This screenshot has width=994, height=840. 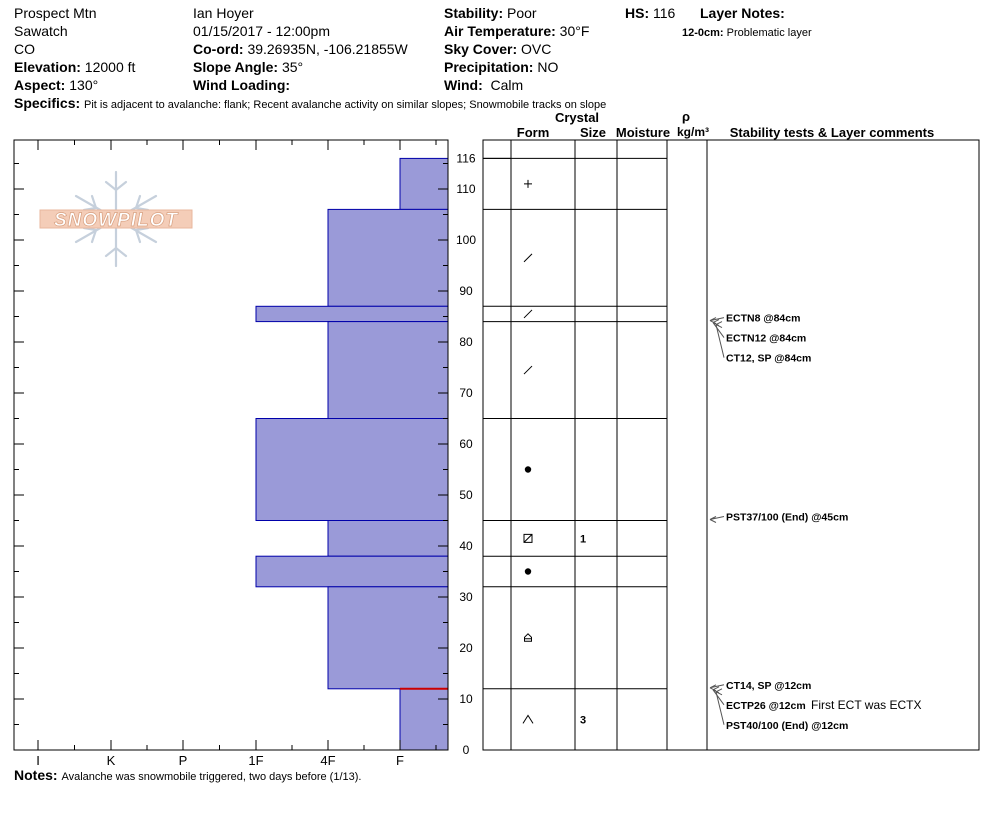 I want to click on logo-text: SNOWPILOT, so click(x=116, y=220).